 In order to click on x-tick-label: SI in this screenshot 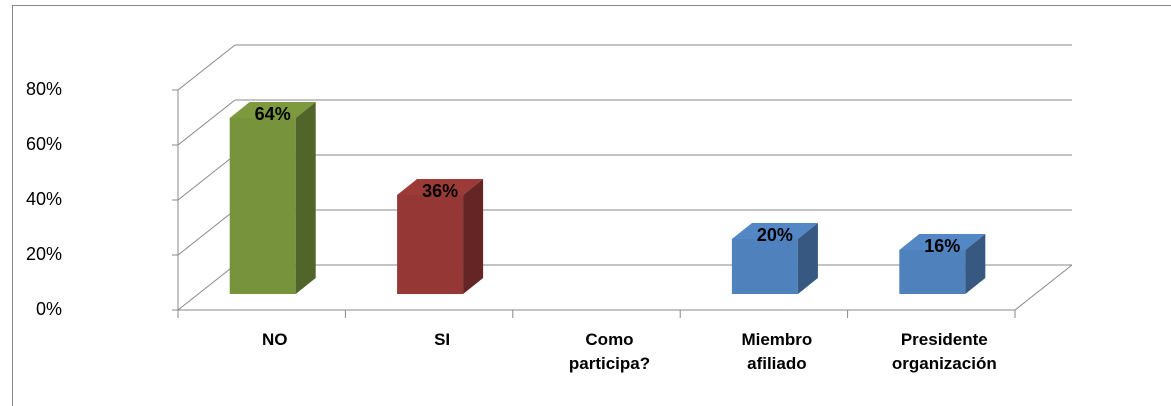, I will do `click(442, 339)`.